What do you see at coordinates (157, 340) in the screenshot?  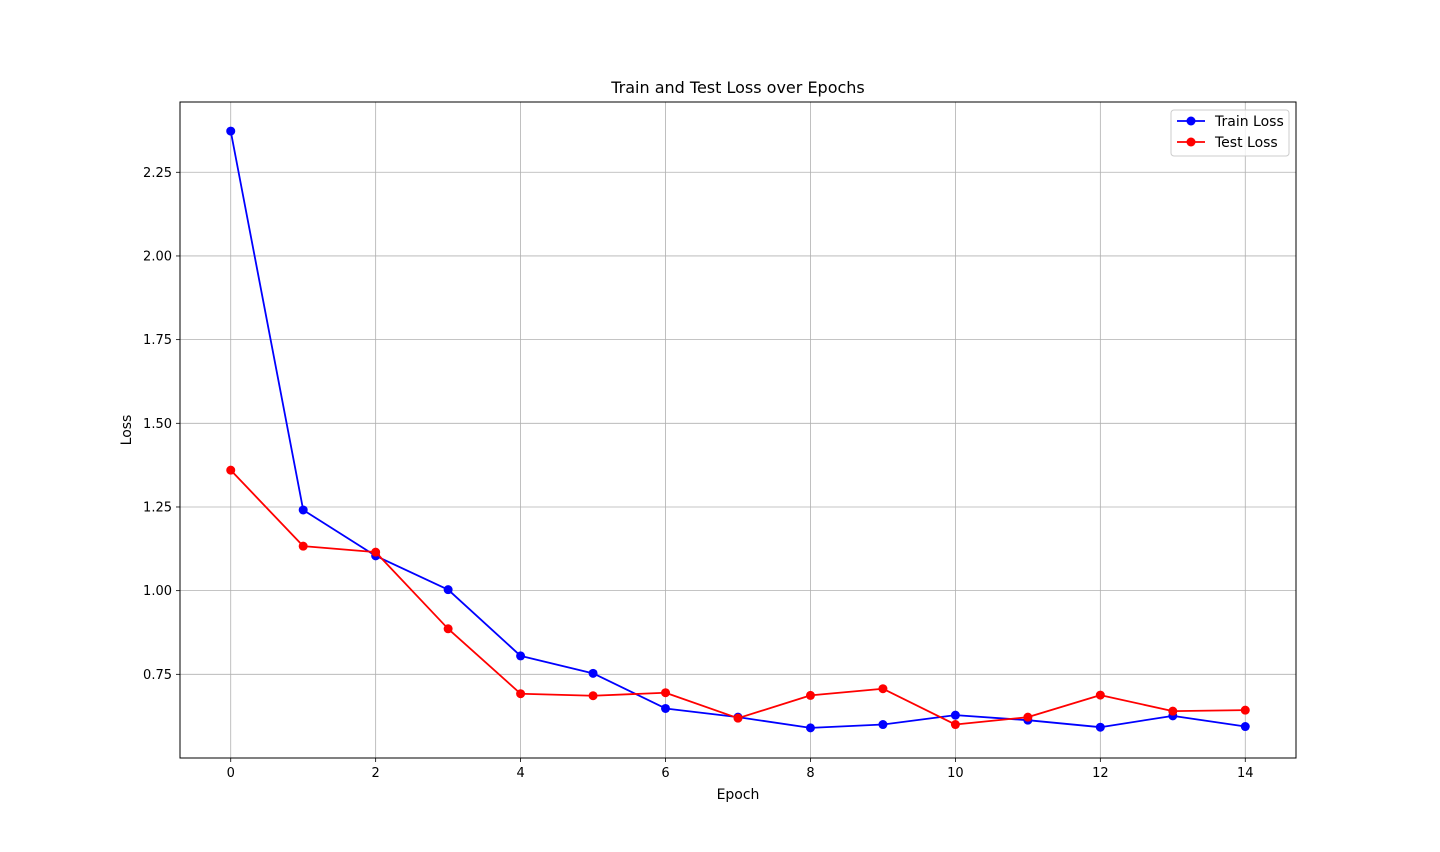 I see `y-tick-label: 1.75` at bounding box center [157, 340].